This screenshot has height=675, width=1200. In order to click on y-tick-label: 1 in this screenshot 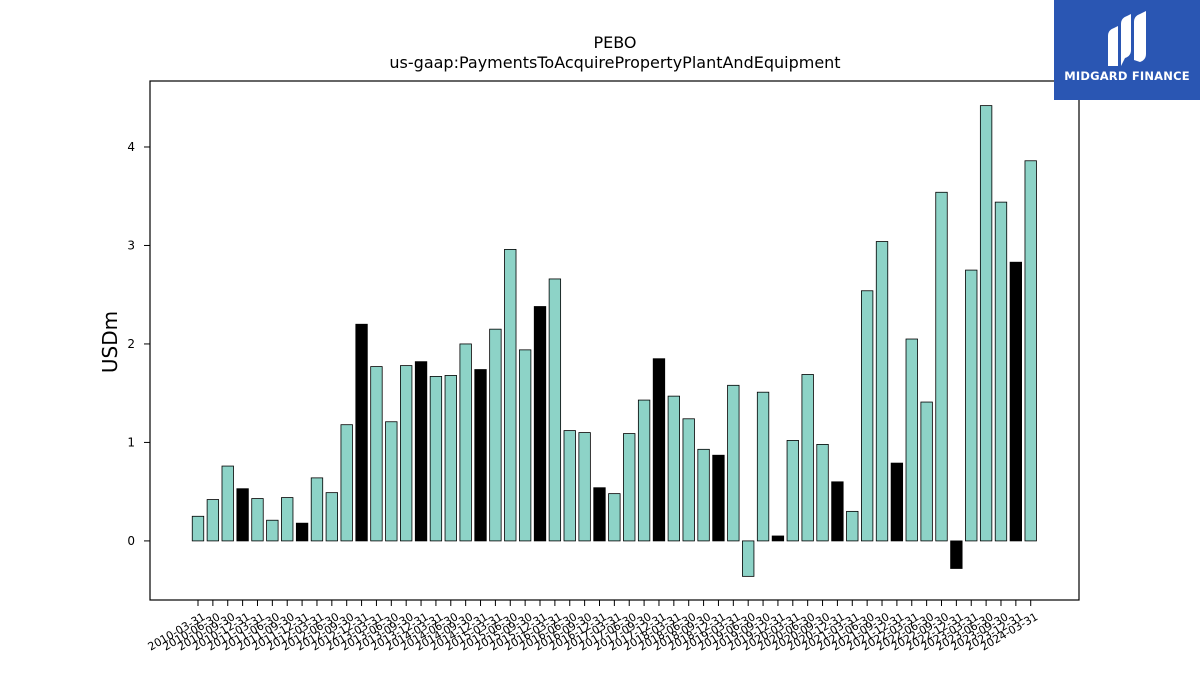, I will do `click(131, 442)`.